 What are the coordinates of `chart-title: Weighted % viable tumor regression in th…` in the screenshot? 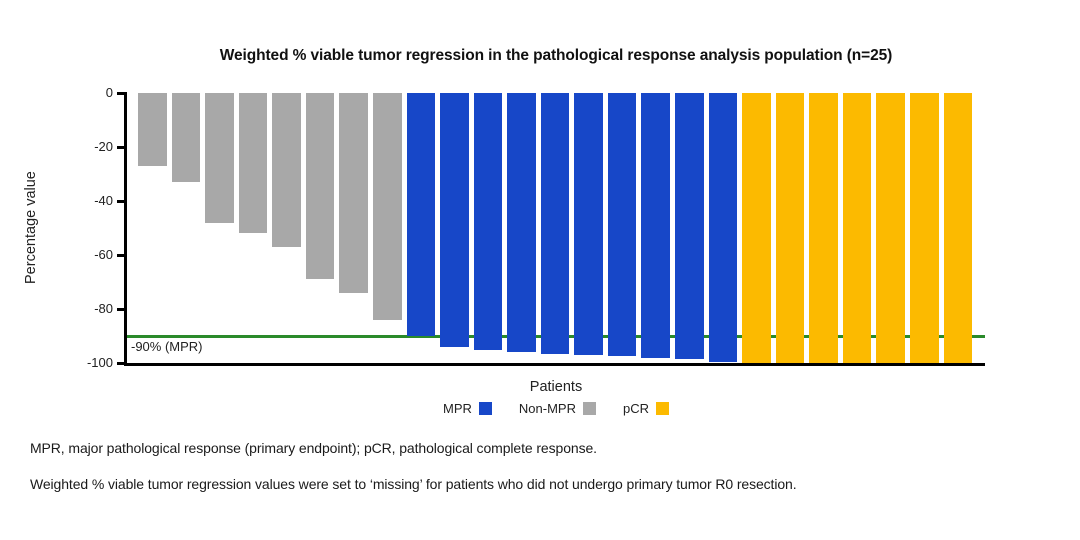 It's located at (556, 55).